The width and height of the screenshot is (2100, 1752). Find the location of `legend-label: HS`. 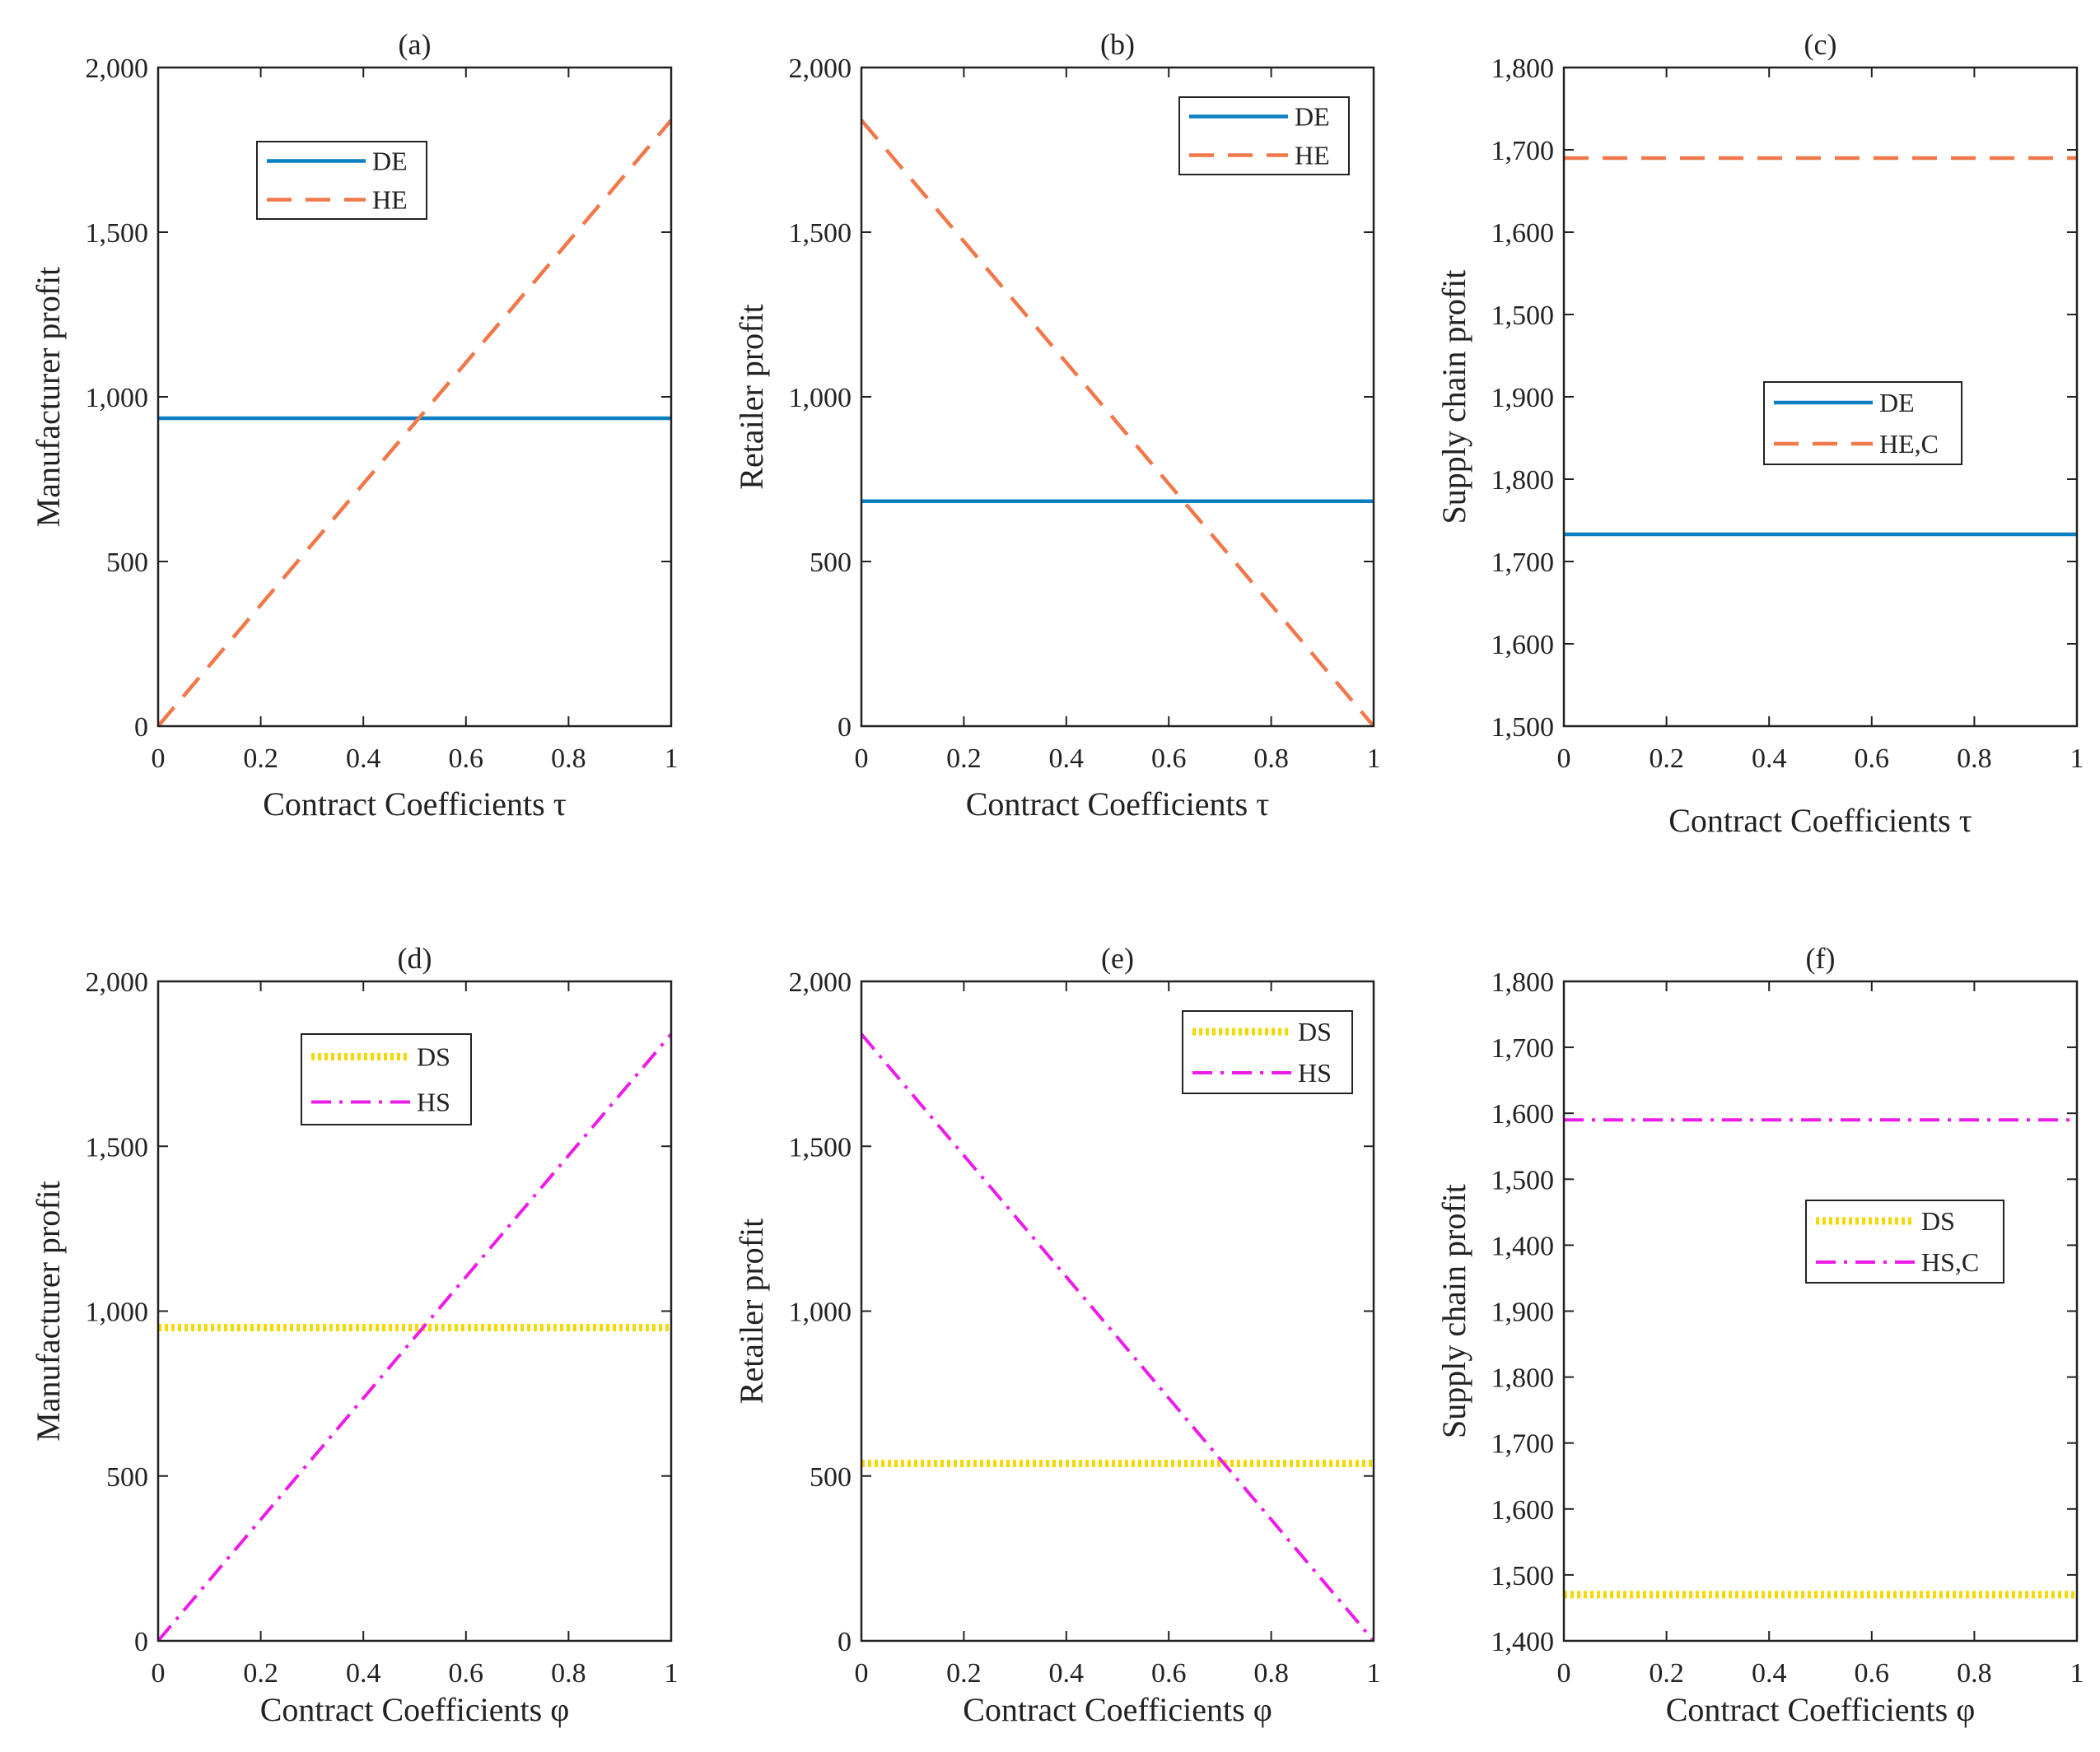

legend-label: HS is located at coordinates (1315, 1073).